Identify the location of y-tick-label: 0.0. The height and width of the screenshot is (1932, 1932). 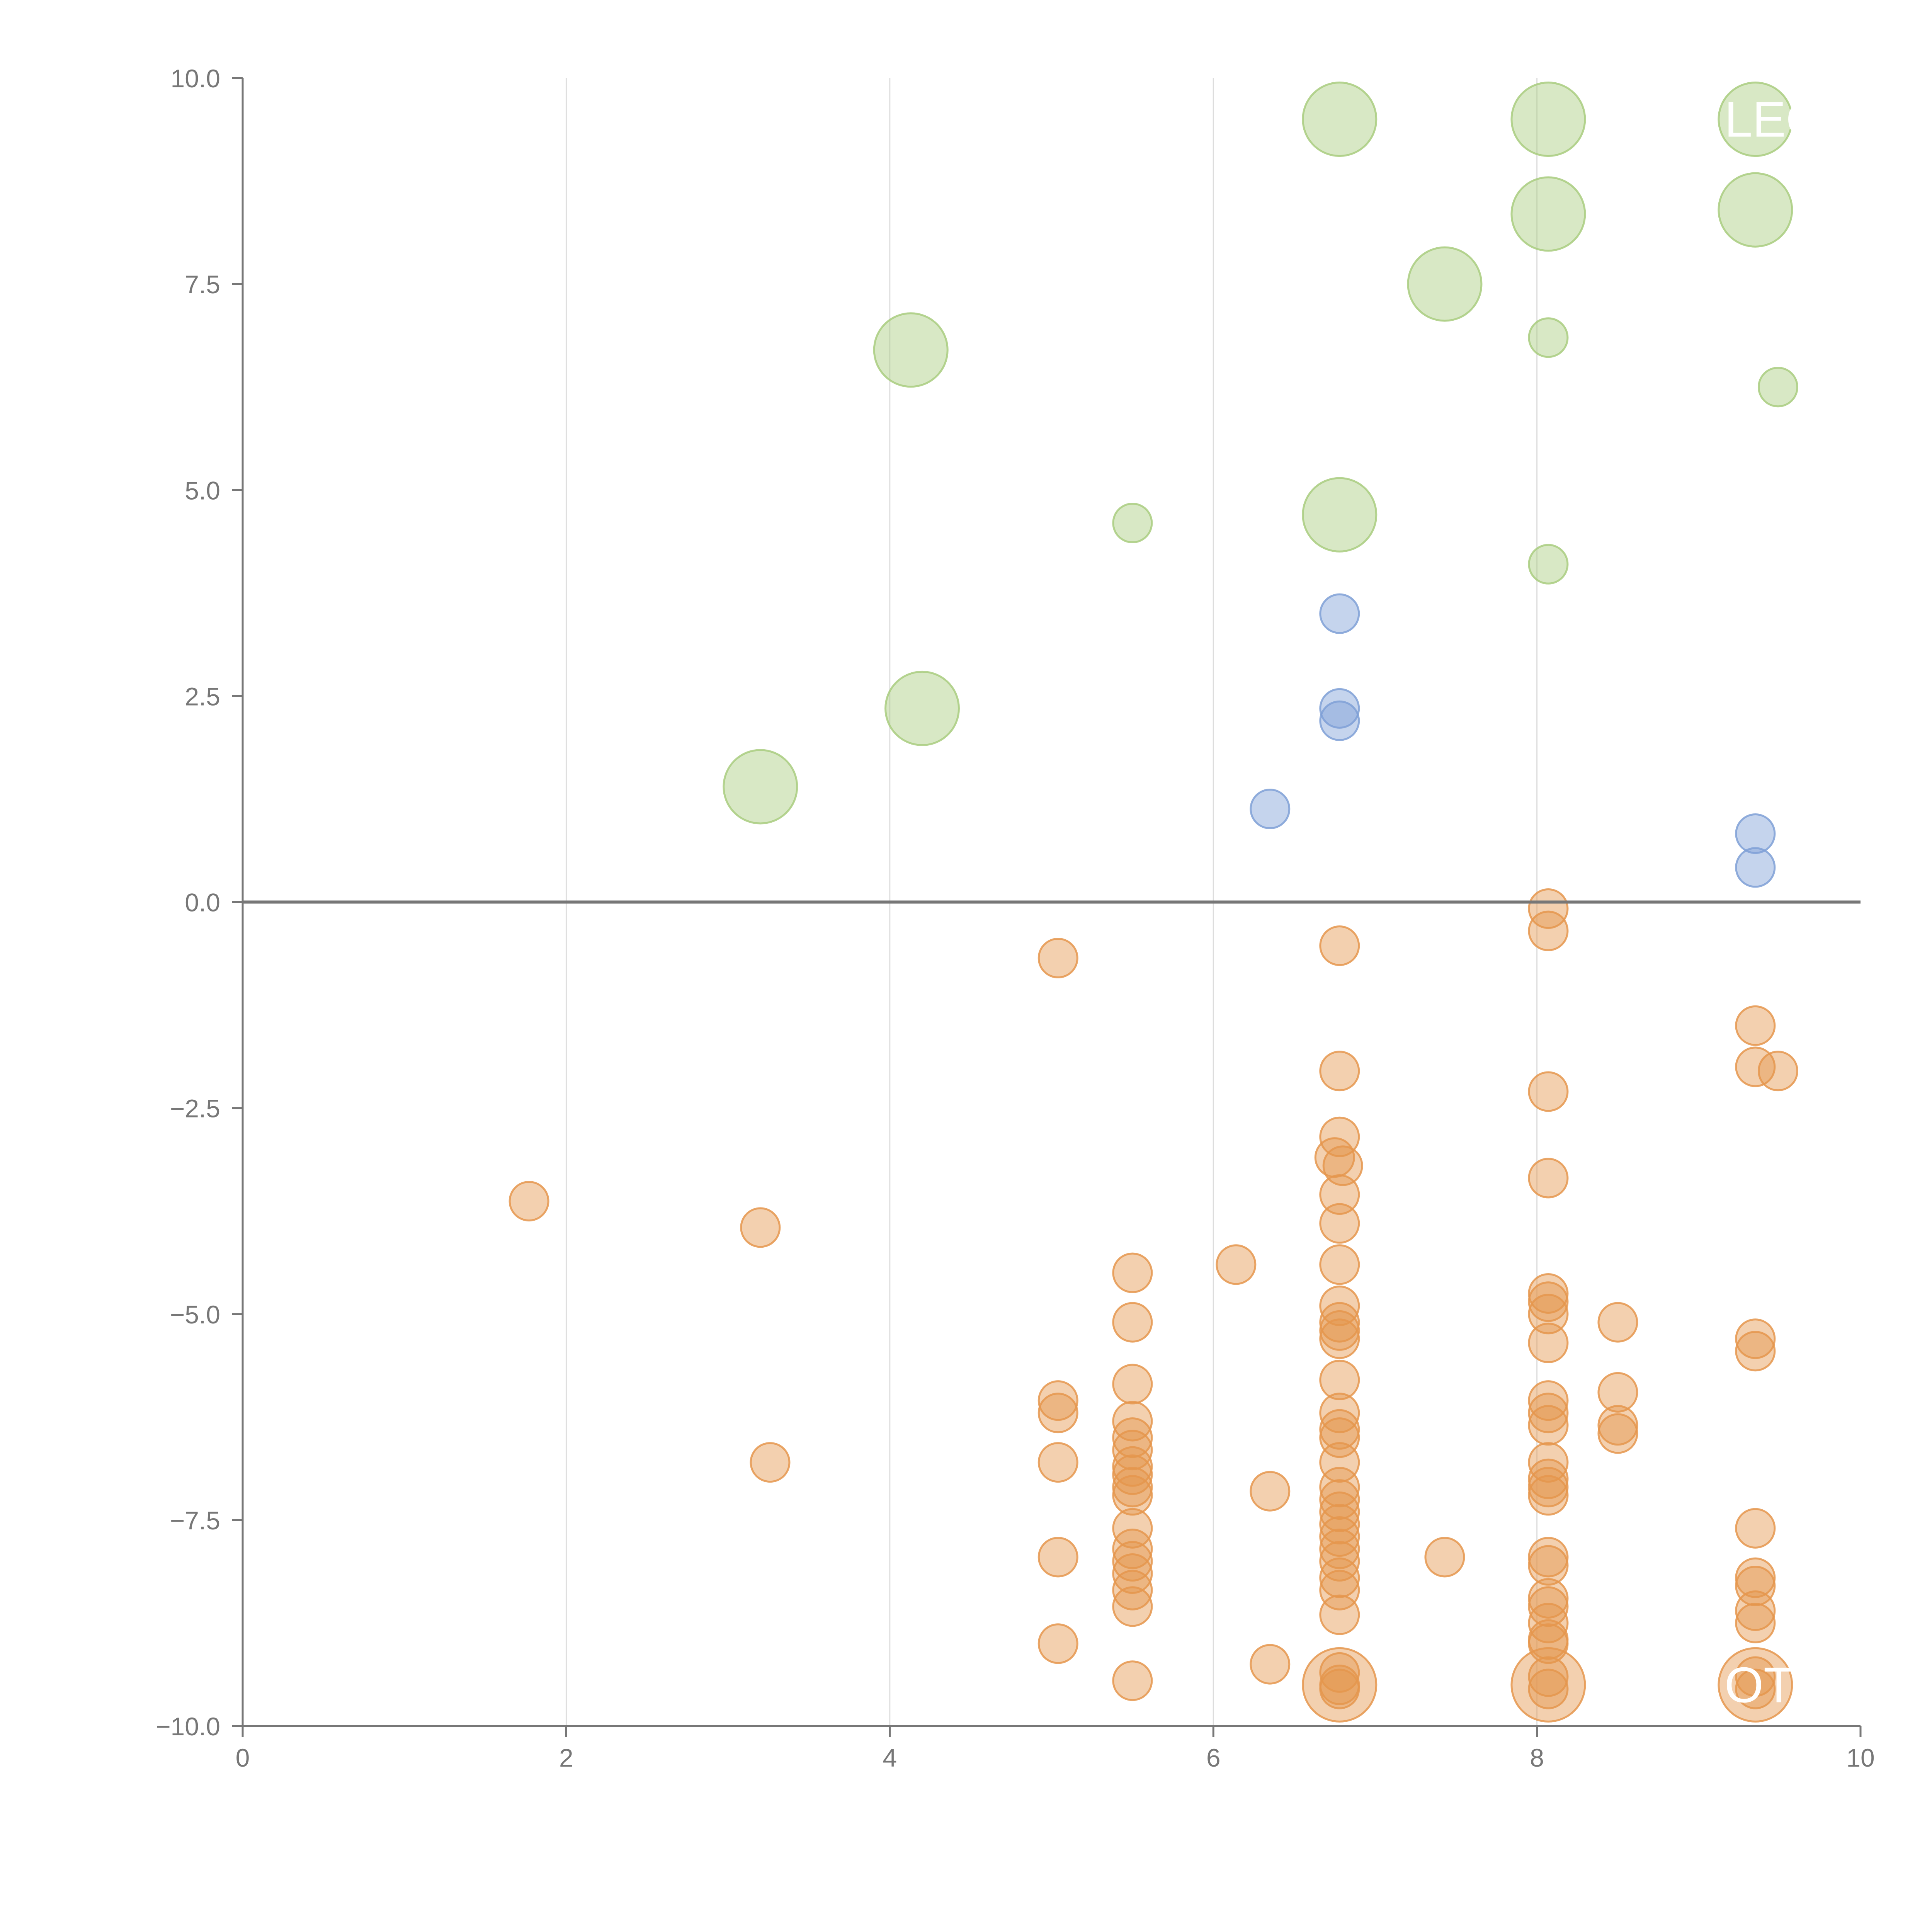
(202, 903).